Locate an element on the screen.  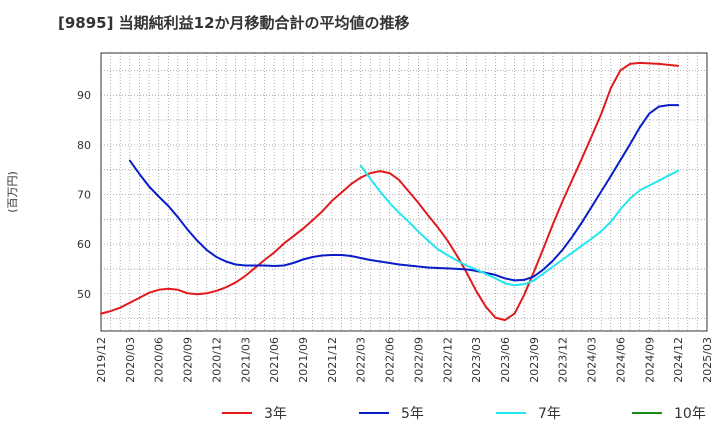
x-tick-label: 2020/12 is located at coordinates (216, 360).